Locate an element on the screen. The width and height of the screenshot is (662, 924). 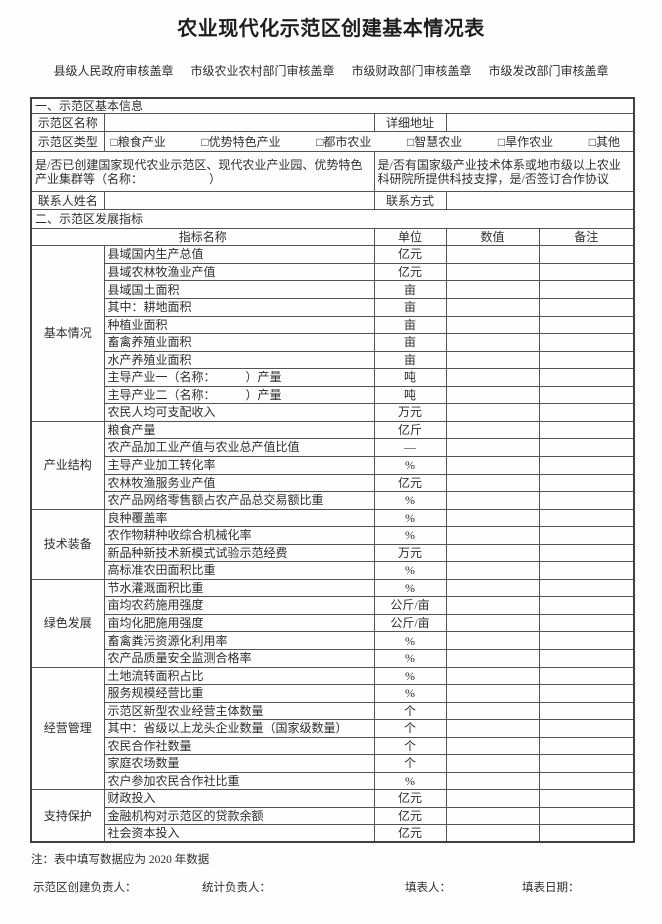
indicator-name: 农产品加工业产值与农业总产值比值 is located at coordinates (239, 447).